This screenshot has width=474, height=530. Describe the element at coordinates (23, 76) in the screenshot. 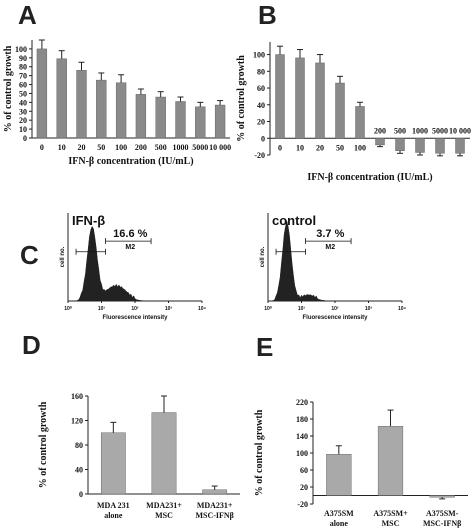

I see `y-tick-label: 70` at that location.